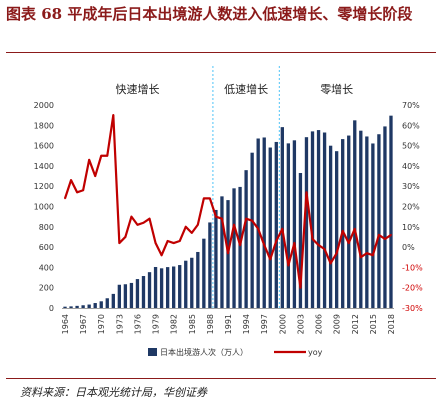 The height and width of the screenshot is (407, 439). Describe the element at coordinates (138, 89) in the screenshot. I see `phase-label: 快速增长` at that location.